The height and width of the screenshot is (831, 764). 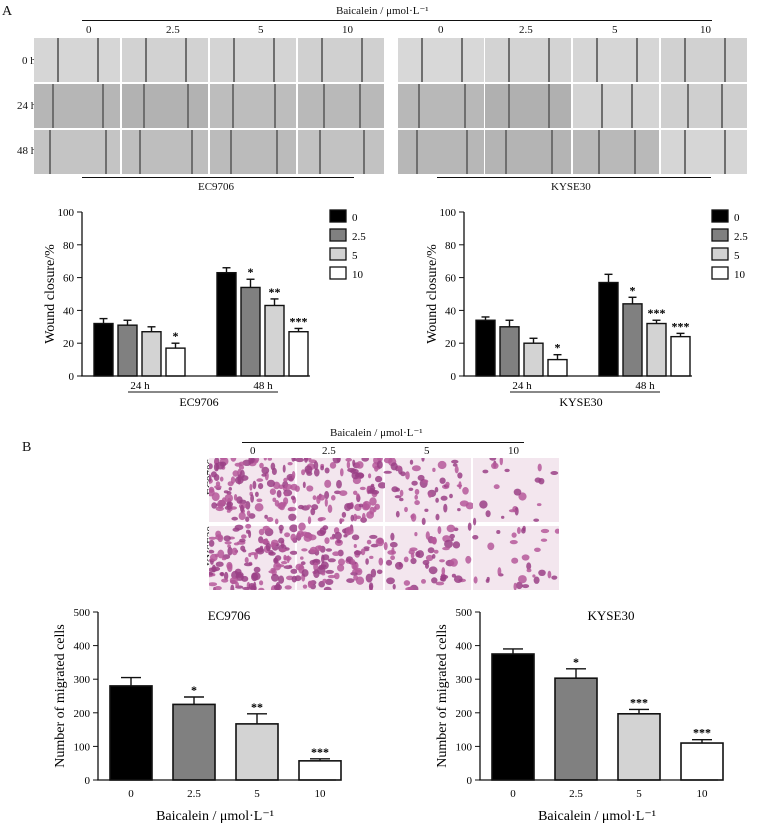 I want to click on significance-mark: *, so click(x=176, y=336).